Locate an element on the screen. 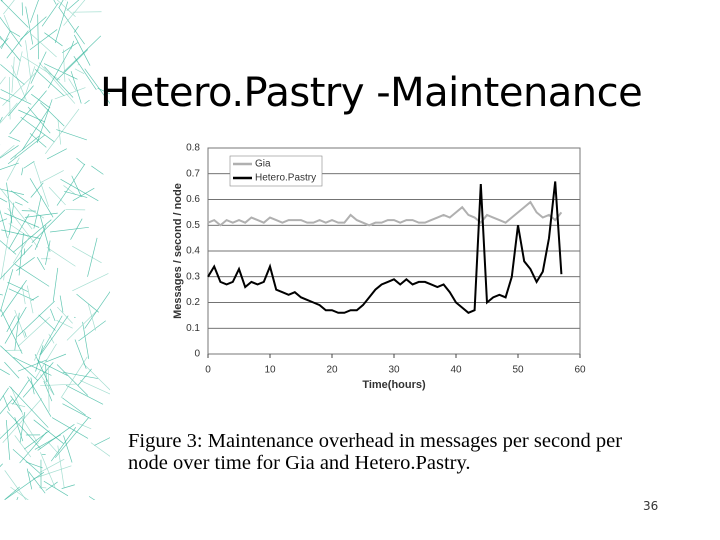 The height and width of the screenshot is (540, 720). y-tick-label: 0.1 is located at coordinates (193, 328).